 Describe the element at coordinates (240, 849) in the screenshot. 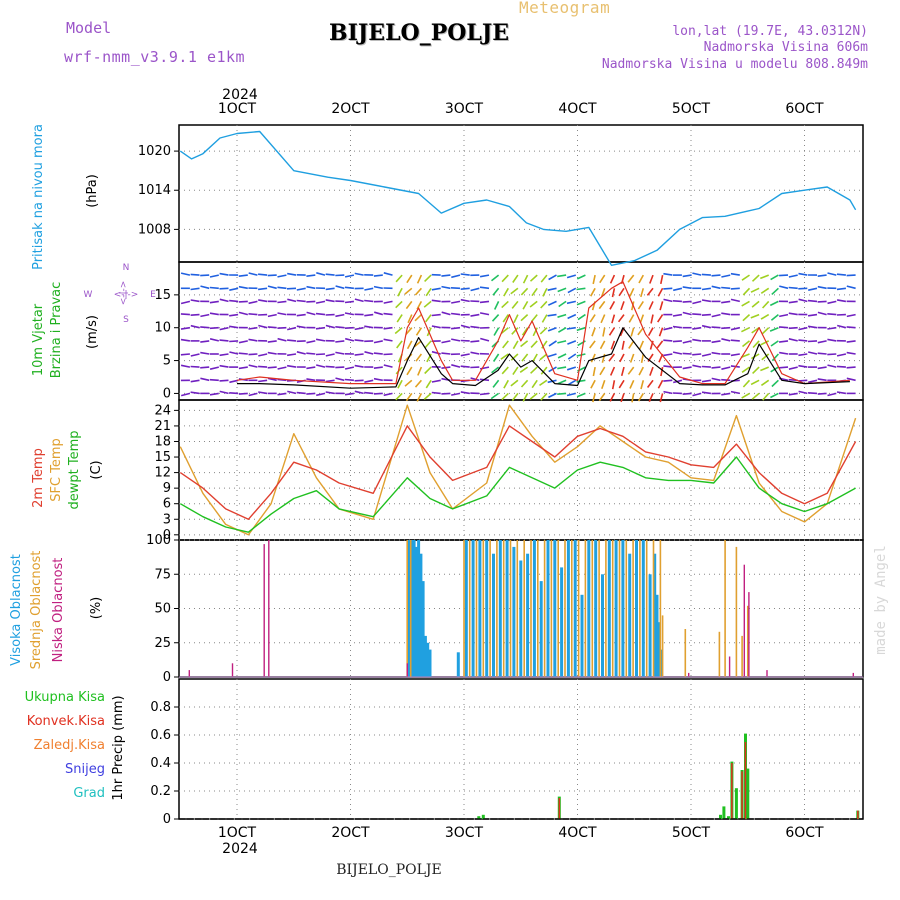

I see `bottom-year-label: 2024` at that location.